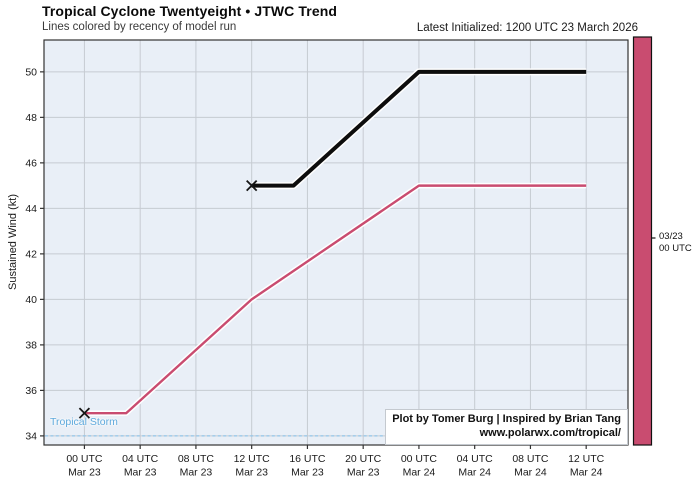 This screenshot has width=700, height=486. What do you see at coordinates (84, 466) in the screenshot?
I see `x-tick-label: 00 UTC Mar 23` at bounding box center [84, 466].